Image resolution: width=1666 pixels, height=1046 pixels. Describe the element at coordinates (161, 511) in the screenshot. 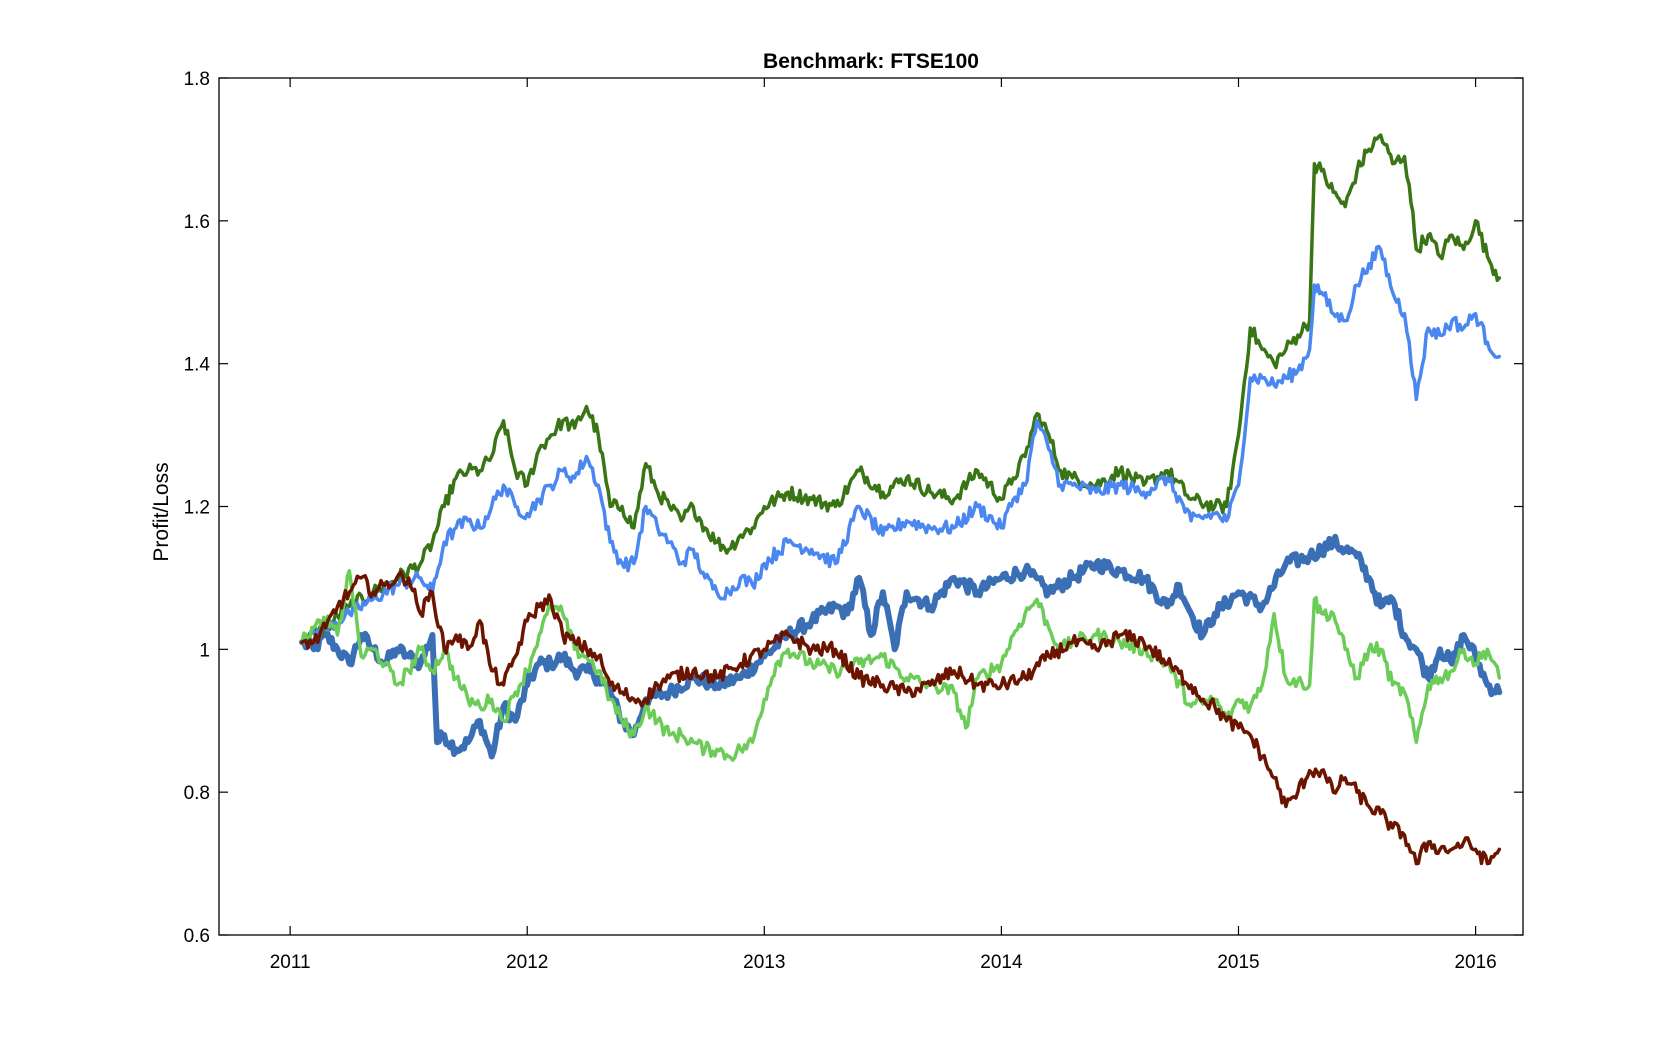

I see `y-axis-label: Profit/Loss` at that location.